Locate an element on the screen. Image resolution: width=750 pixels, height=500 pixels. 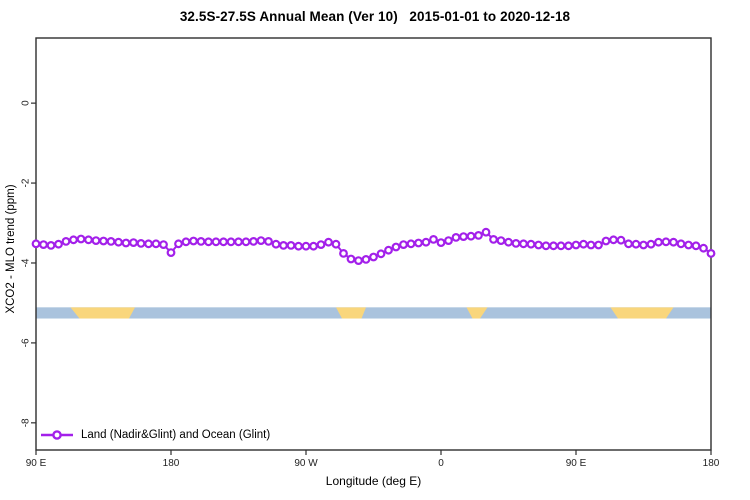
y-tick-label: -2 is located at coordinates (26, 182).